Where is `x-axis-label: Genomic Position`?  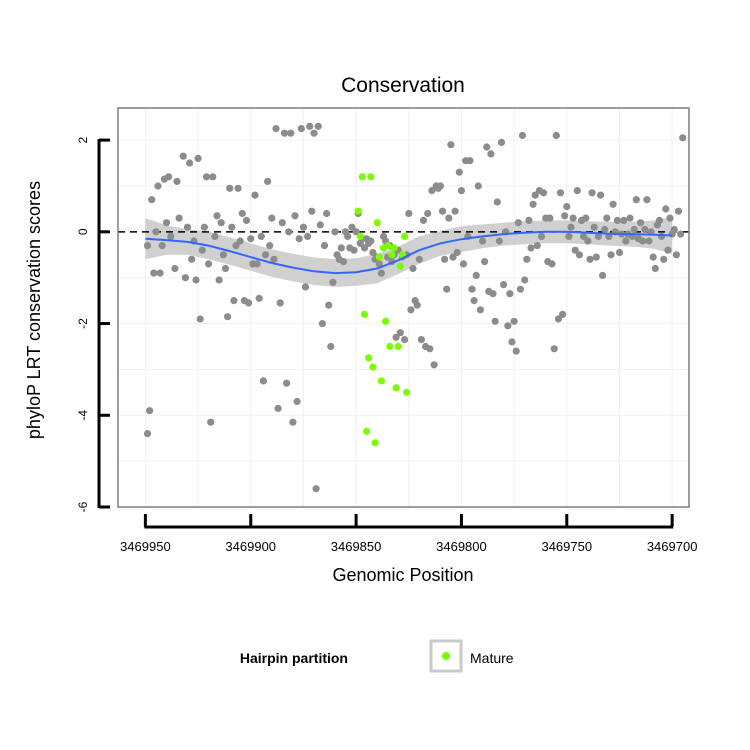
x-axis-label: Genomic Position is located at coordinates (402, 575).